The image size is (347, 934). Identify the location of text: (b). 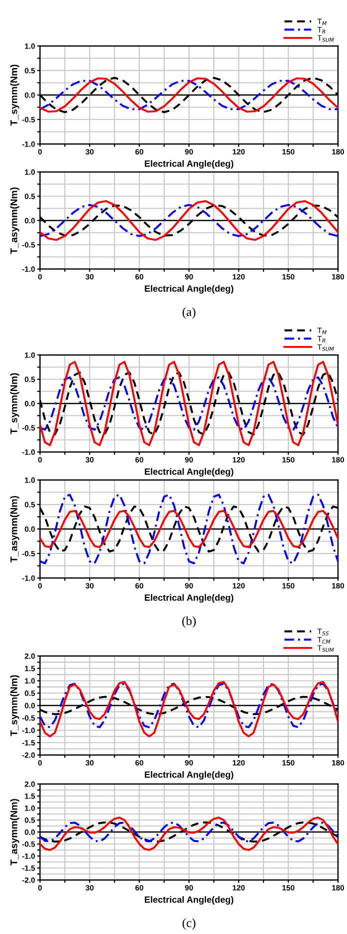
(189, 622).